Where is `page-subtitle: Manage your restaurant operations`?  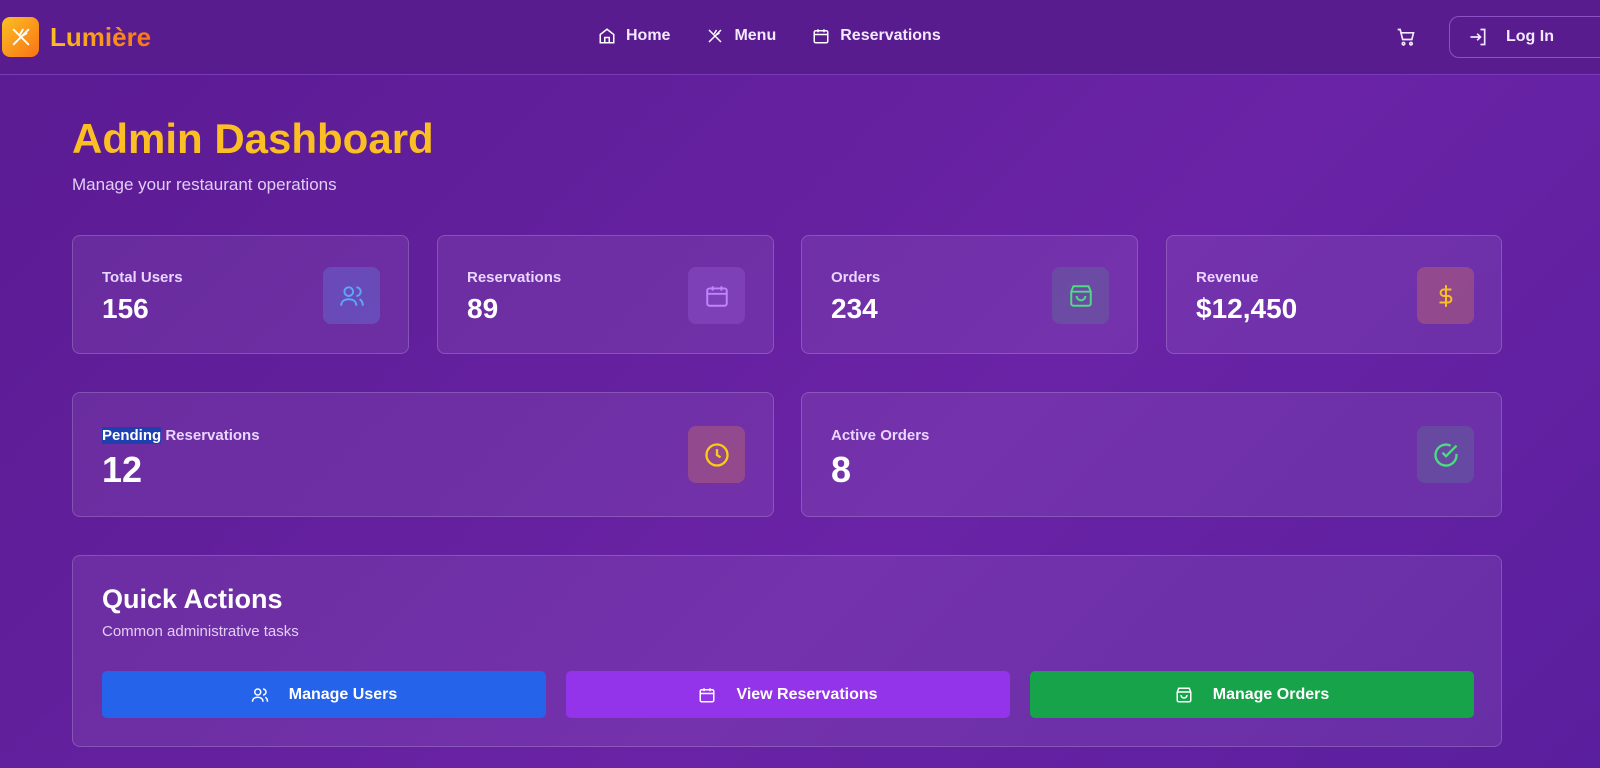
page-subtitle: Manage your restaurant operations is located at coordinates (204, 184).